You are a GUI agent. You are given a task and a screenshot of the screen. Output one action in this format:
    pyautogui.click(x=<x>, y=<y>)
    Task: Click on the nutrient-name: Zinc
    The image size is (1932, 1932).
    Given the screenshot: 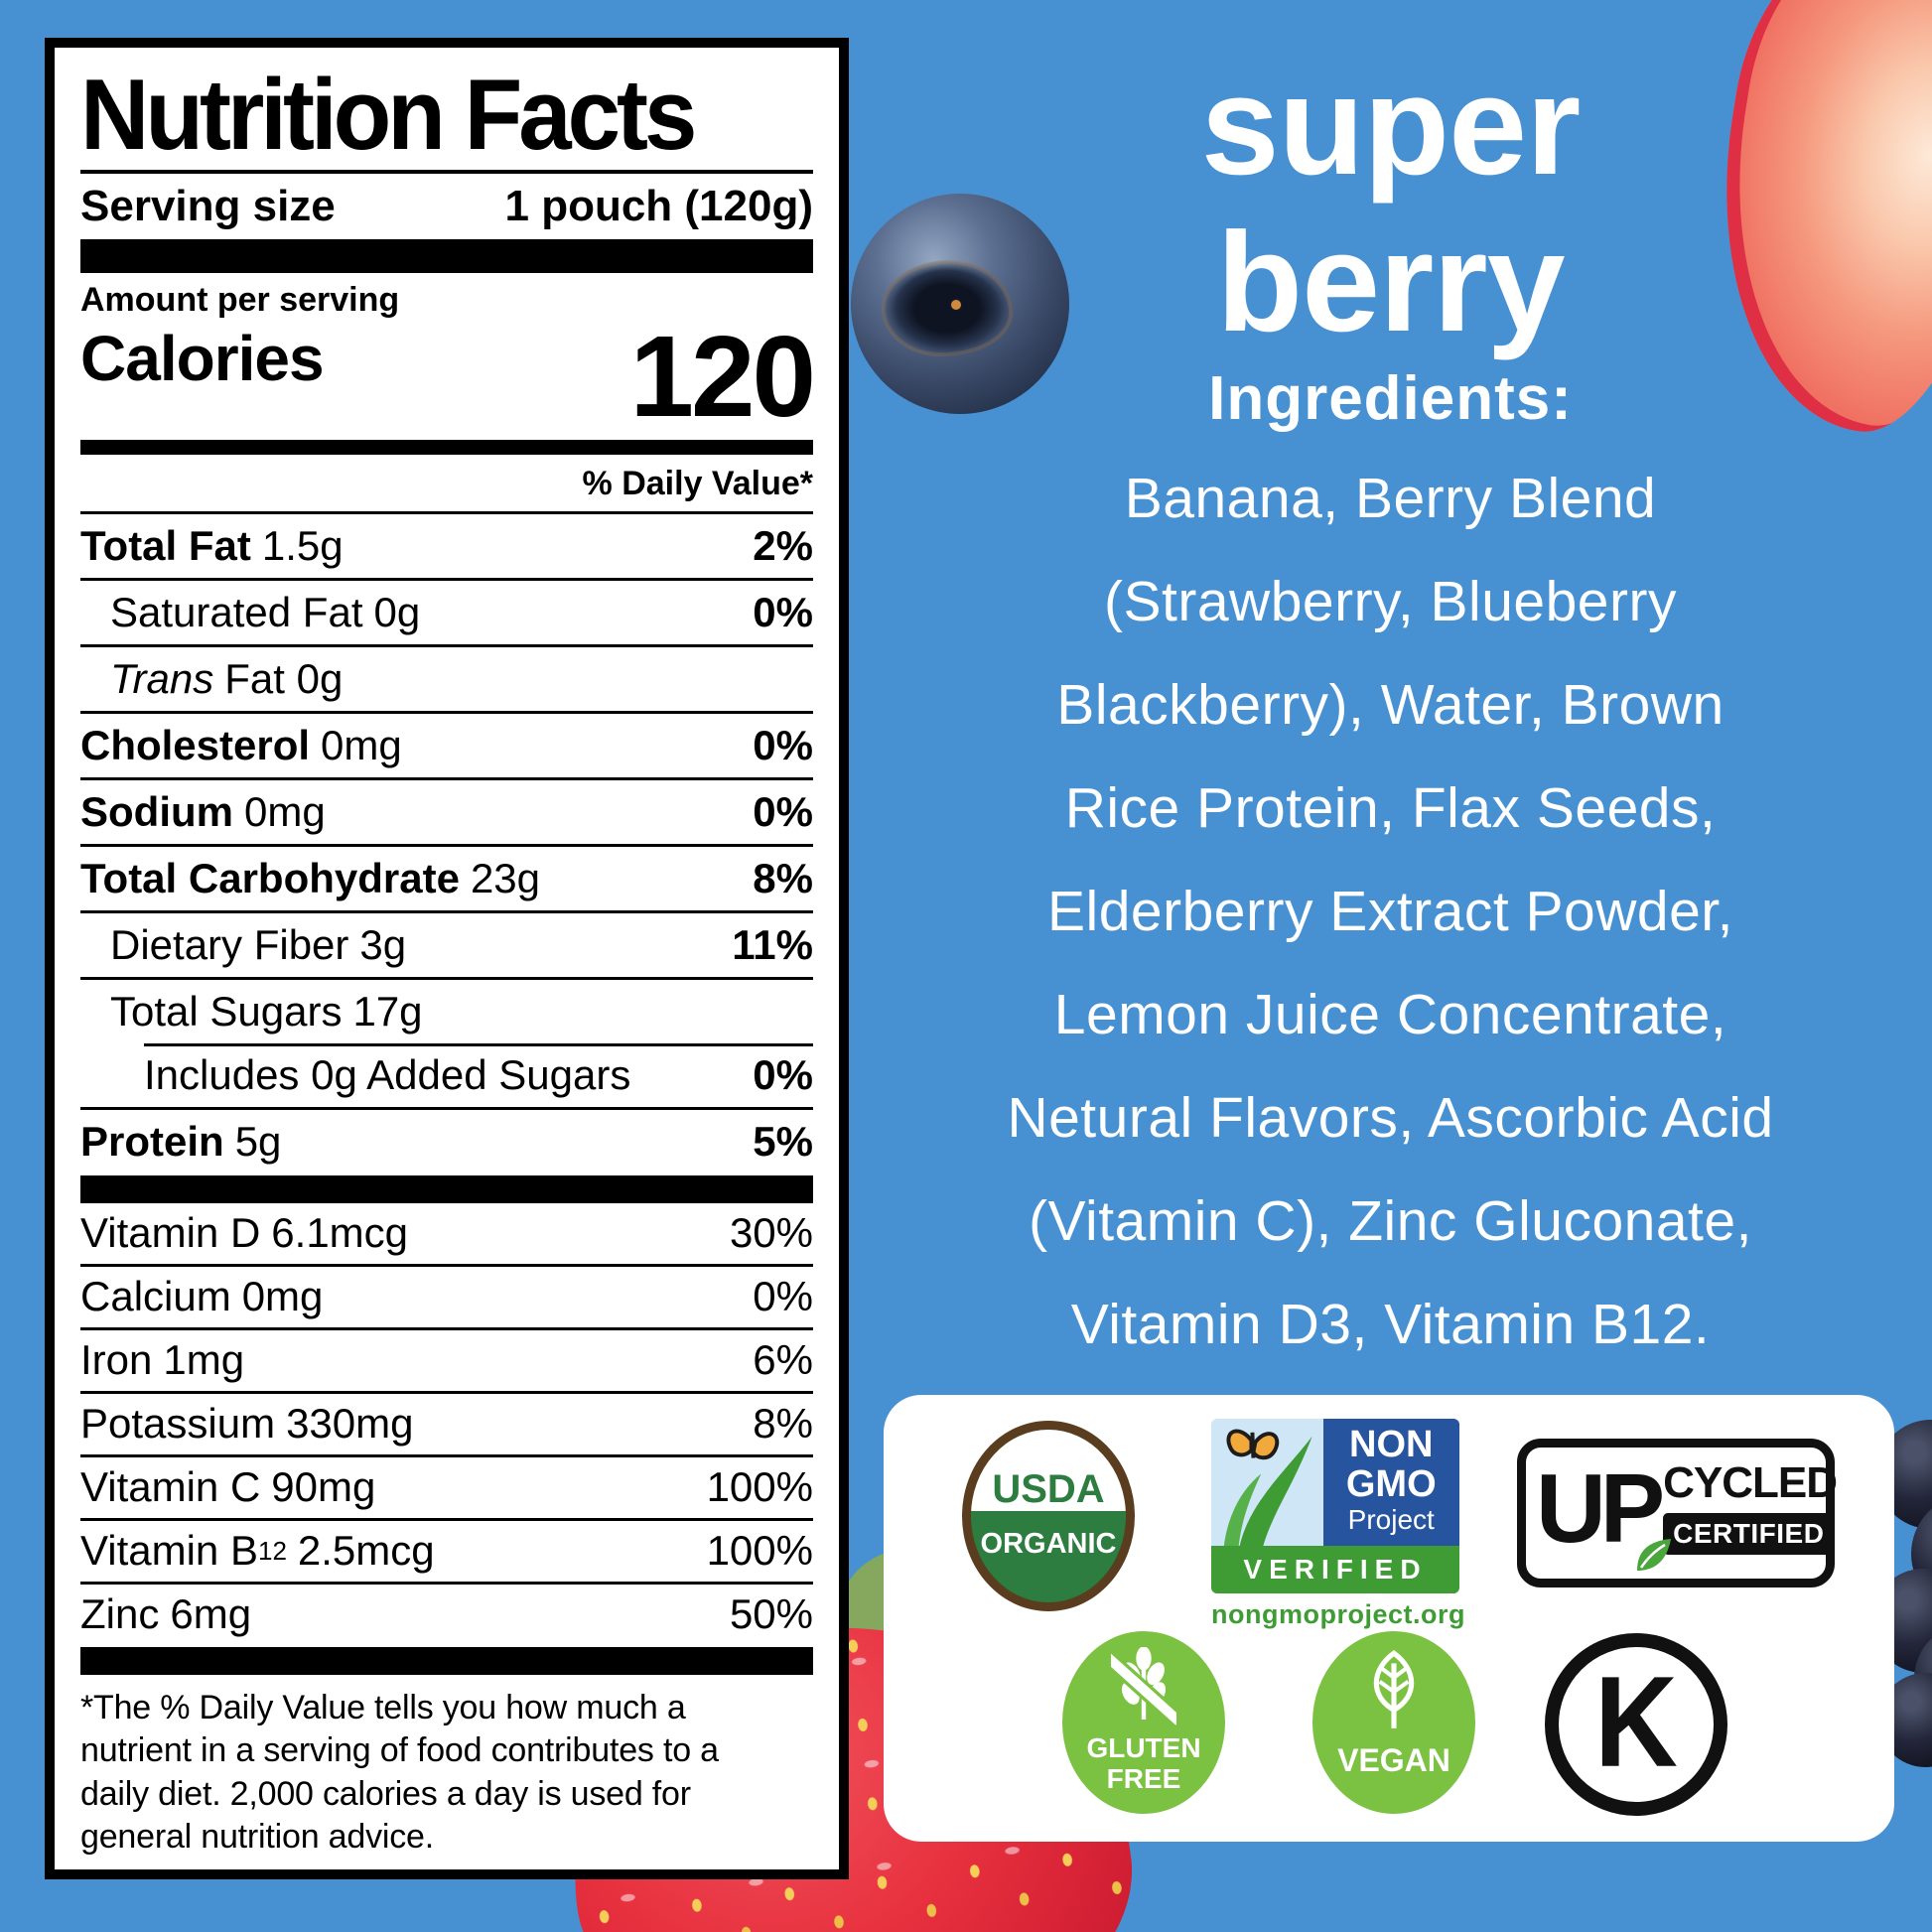 What is the action you would take?
    pyautogui.click(x=120, y=1614)
    